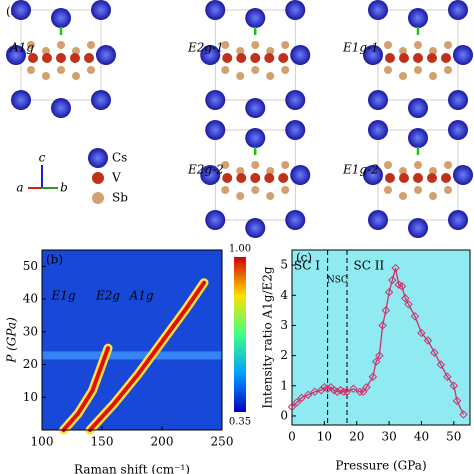 The height and width of the screenshot is (474, 474). What do you see at coordinates (324, 437) in the screenshot?
I see `x-tick-label: 10` at bounding box center [324, 437].